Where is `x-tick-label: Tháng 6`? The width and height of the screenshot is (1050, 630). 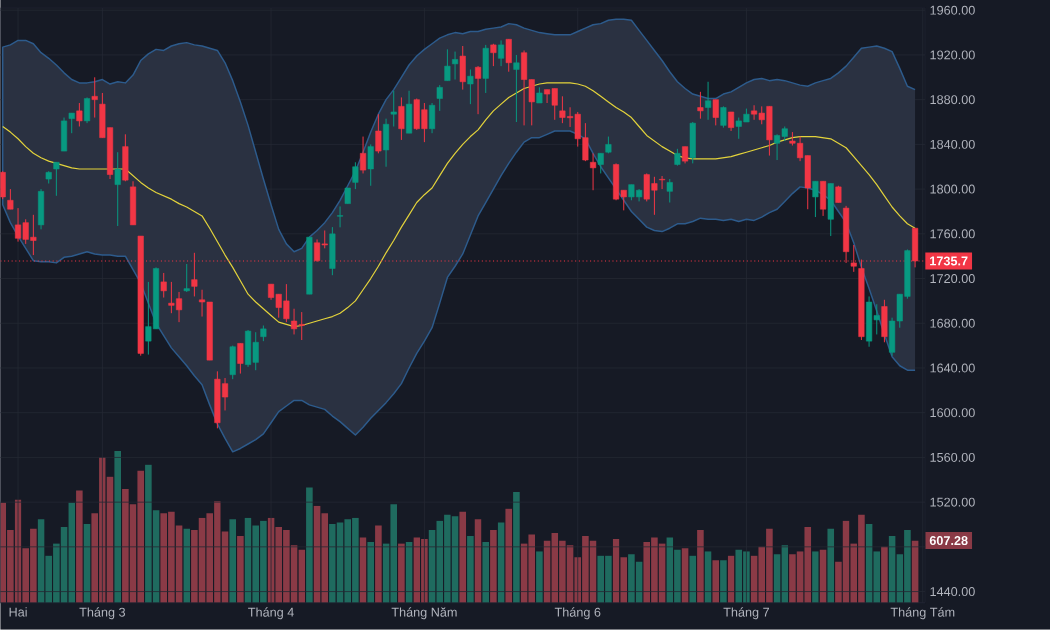 x-tick-label: Tháng 6 is located at coordinates (577, 613).